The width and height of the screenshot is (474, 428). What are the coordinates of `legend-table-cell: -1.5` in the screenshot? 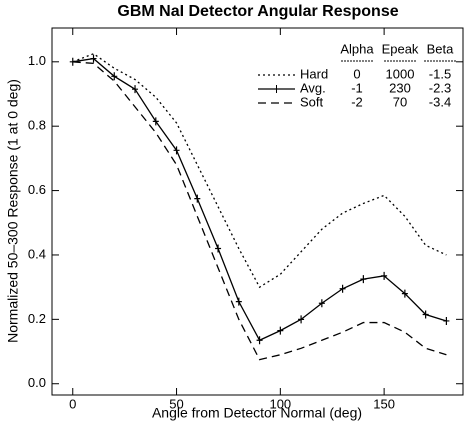 It's located at (440, 73).